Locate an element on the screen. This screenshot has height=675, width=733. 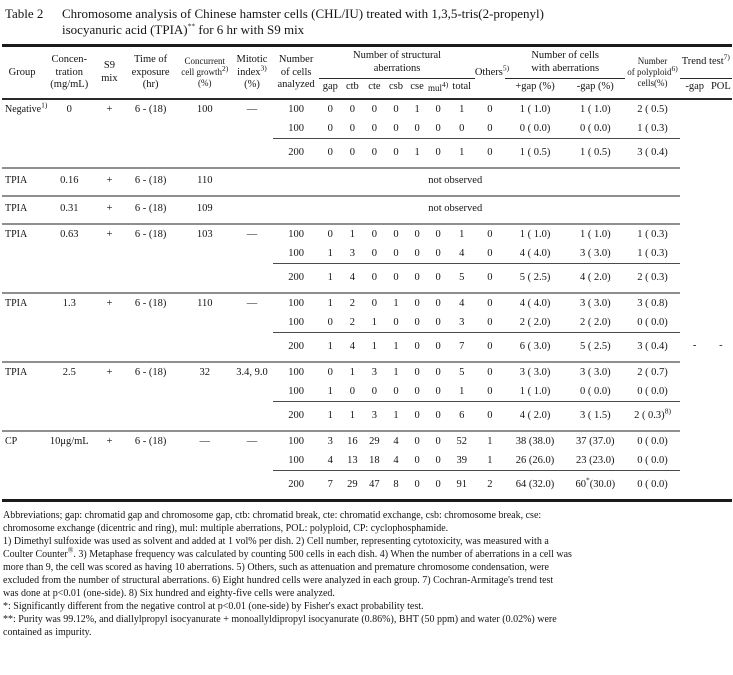
table-total-row: 200 0 0 0 0 1 0 1 0 1 ( 0.5) 1 ( 0.5) 3 ( 0.4) is located at coordinates (367, 152).